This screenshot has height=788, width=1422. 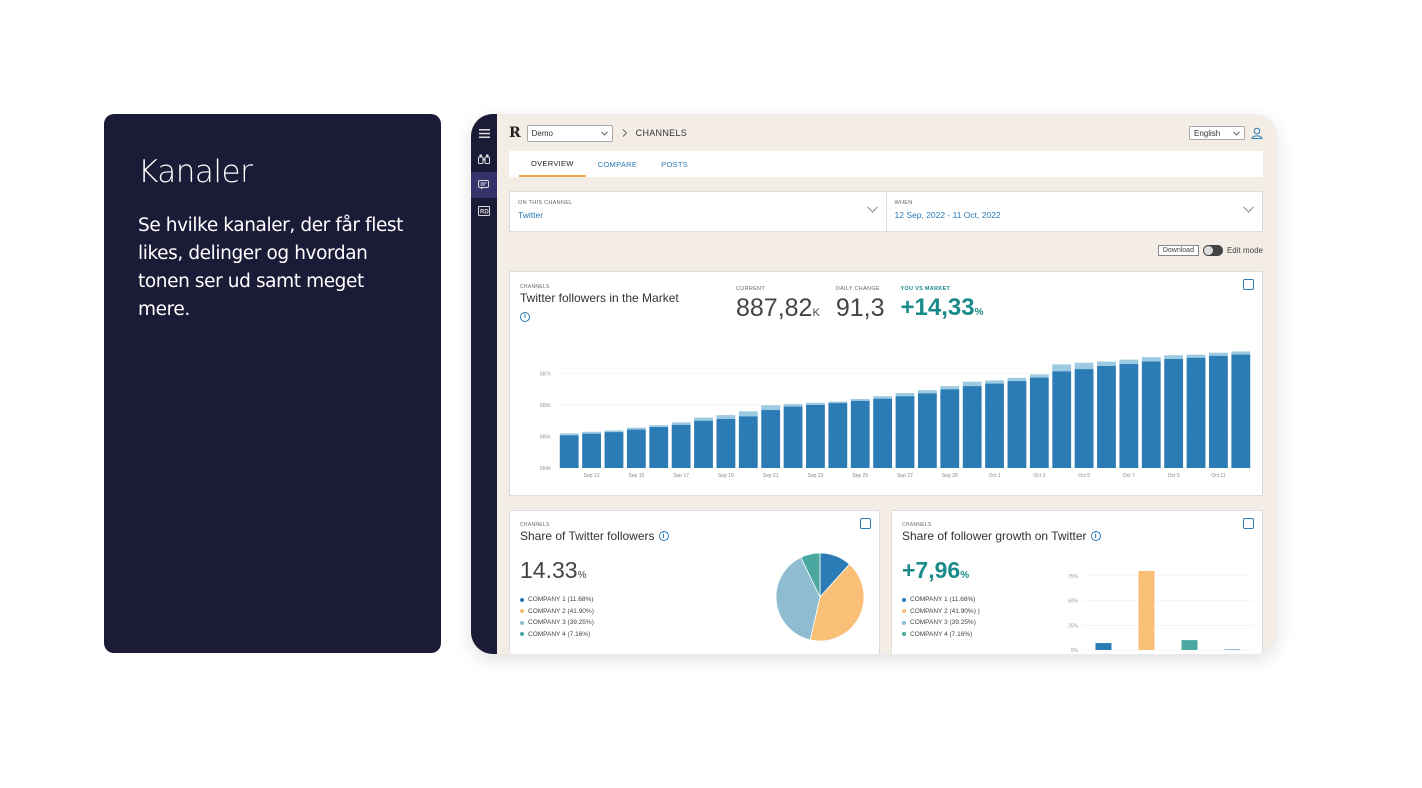 I want to click on share-pie-chart, so click(x=820, y=597).